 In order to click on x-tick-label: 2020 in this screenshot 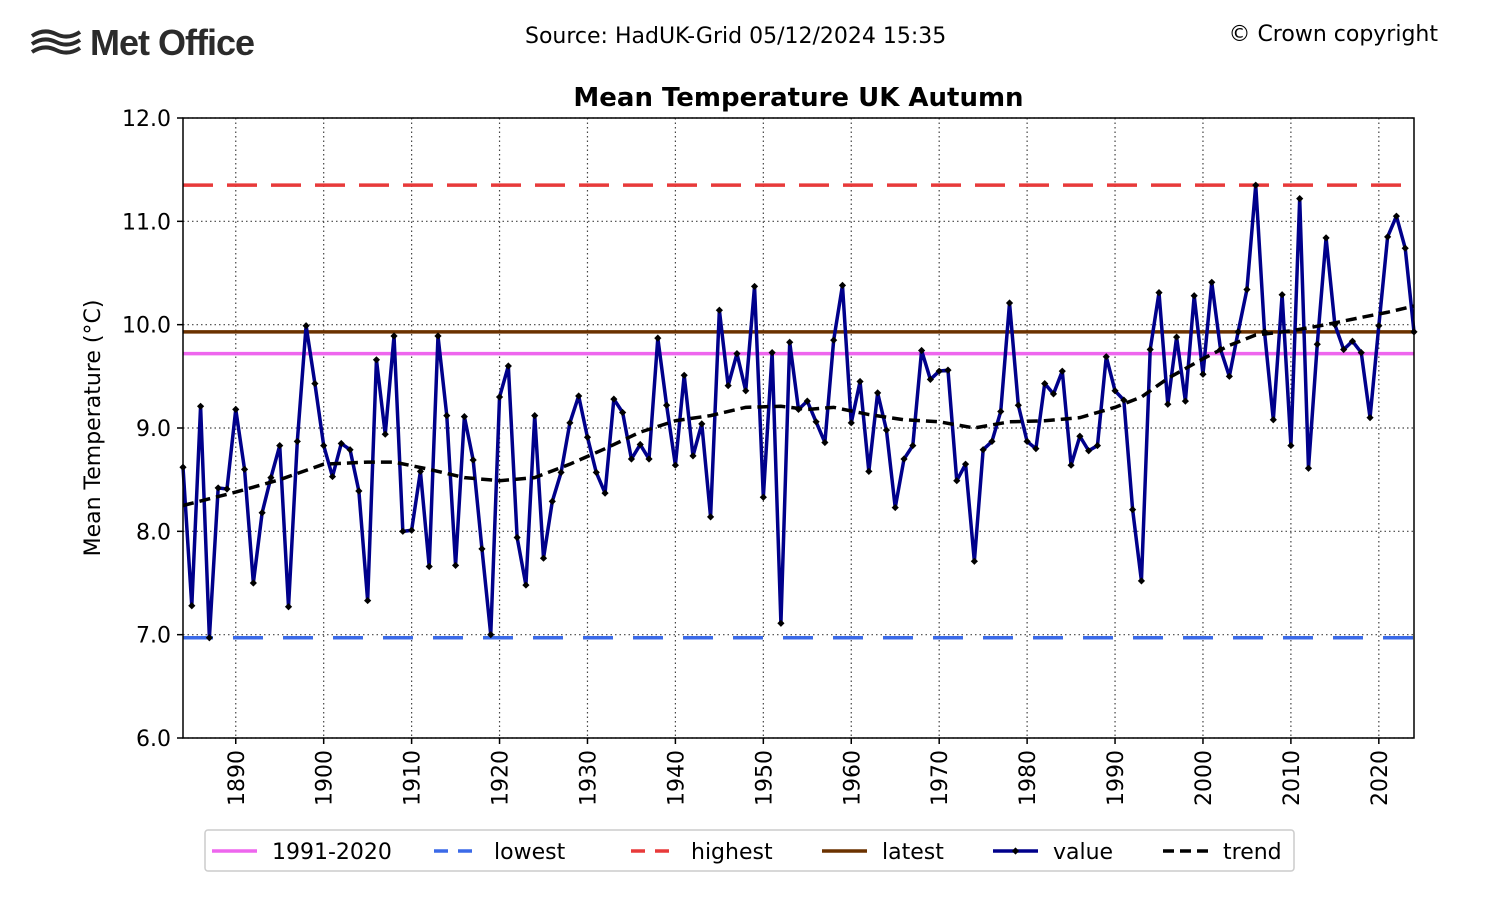, I will do `click(1380, 778)`.